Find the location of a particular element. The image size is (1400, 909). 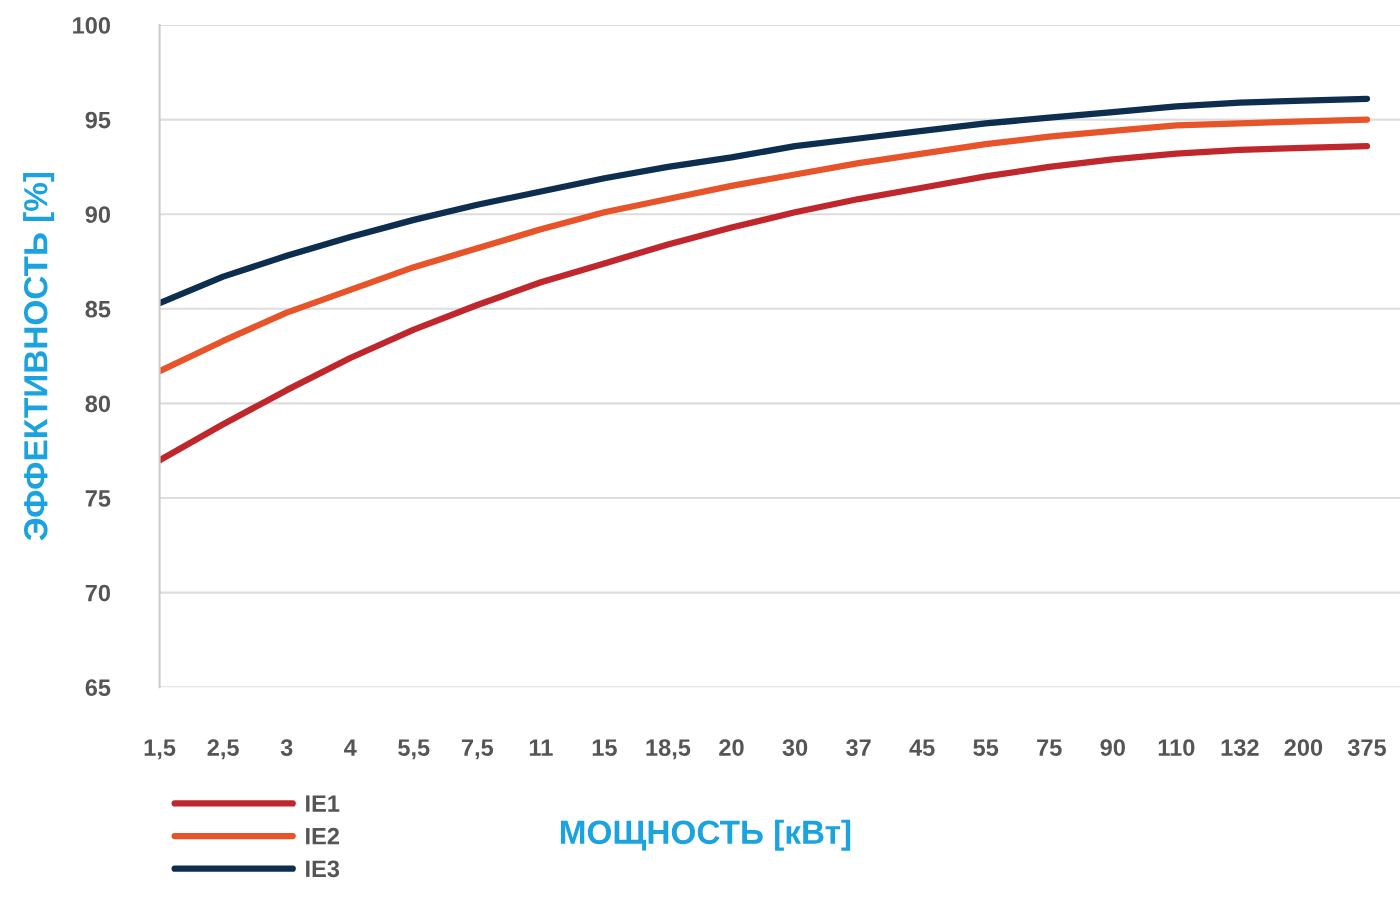

x-tick-label: 37 is located at coordinates (858, 747).